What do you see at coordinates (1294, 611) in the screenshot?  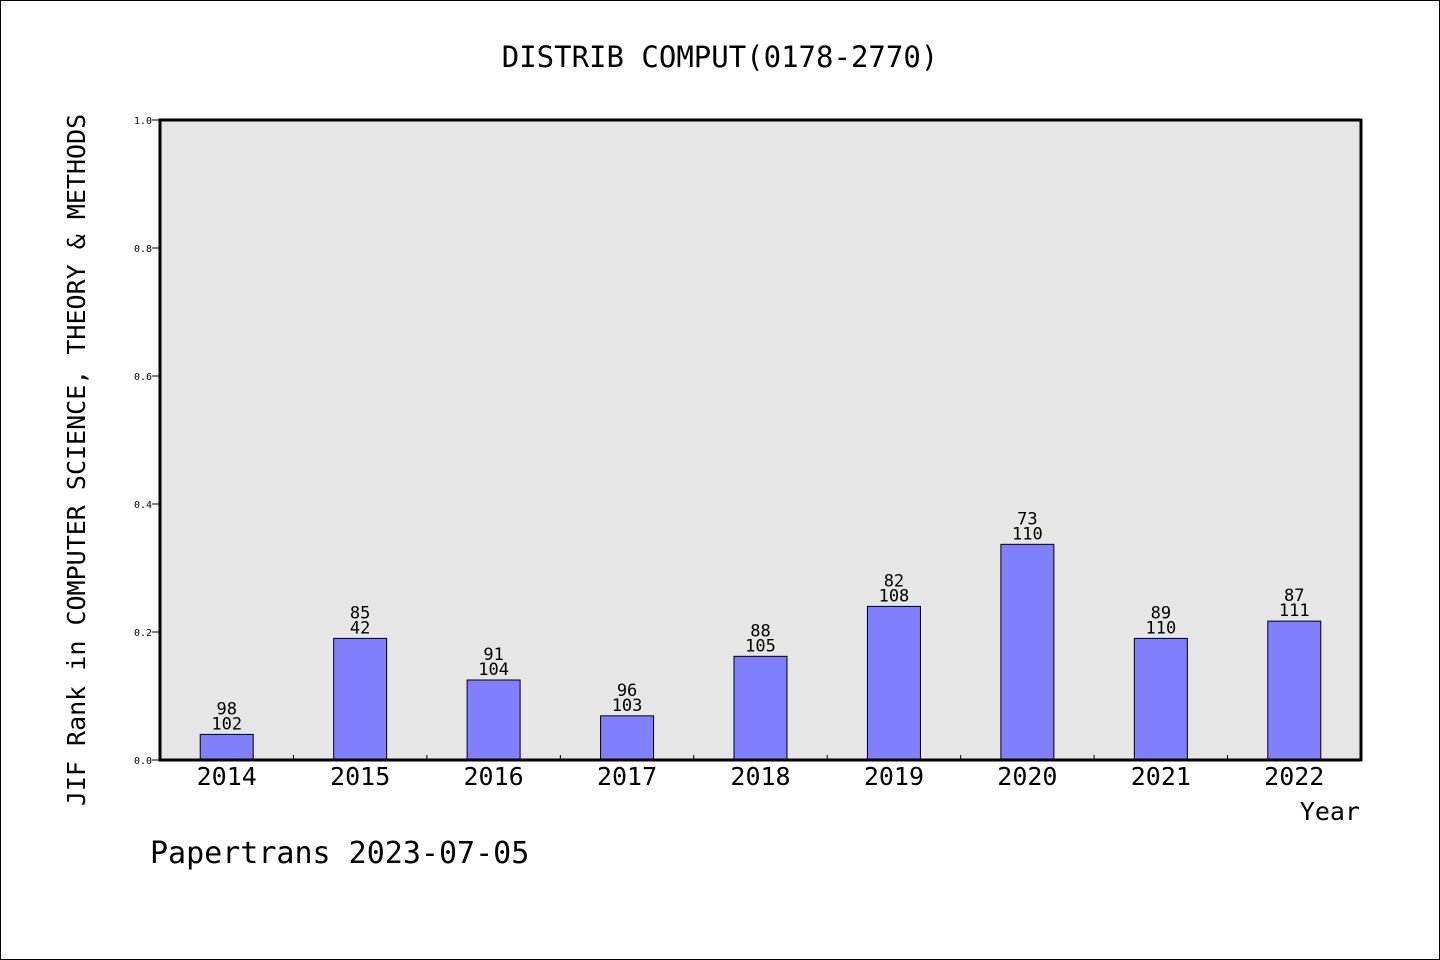 I see `bar-label-bottom: 111` at bounding box center [1294, 611].